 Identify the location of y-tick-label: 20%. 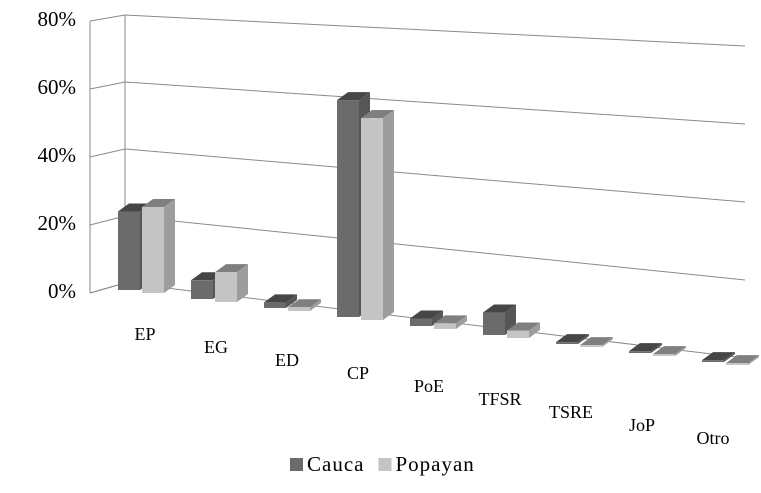
(57, 223).